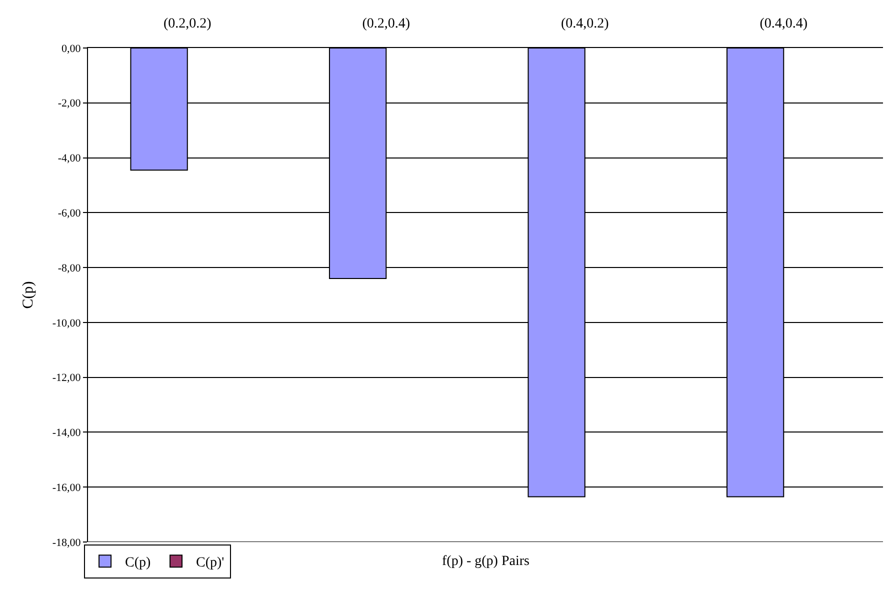 This screenshot has height=598, width=885. What do you see at coordinates (70, 104) in the screenshot?
I see `y-tick-label: -2,00` at bounding box center [70, 104].